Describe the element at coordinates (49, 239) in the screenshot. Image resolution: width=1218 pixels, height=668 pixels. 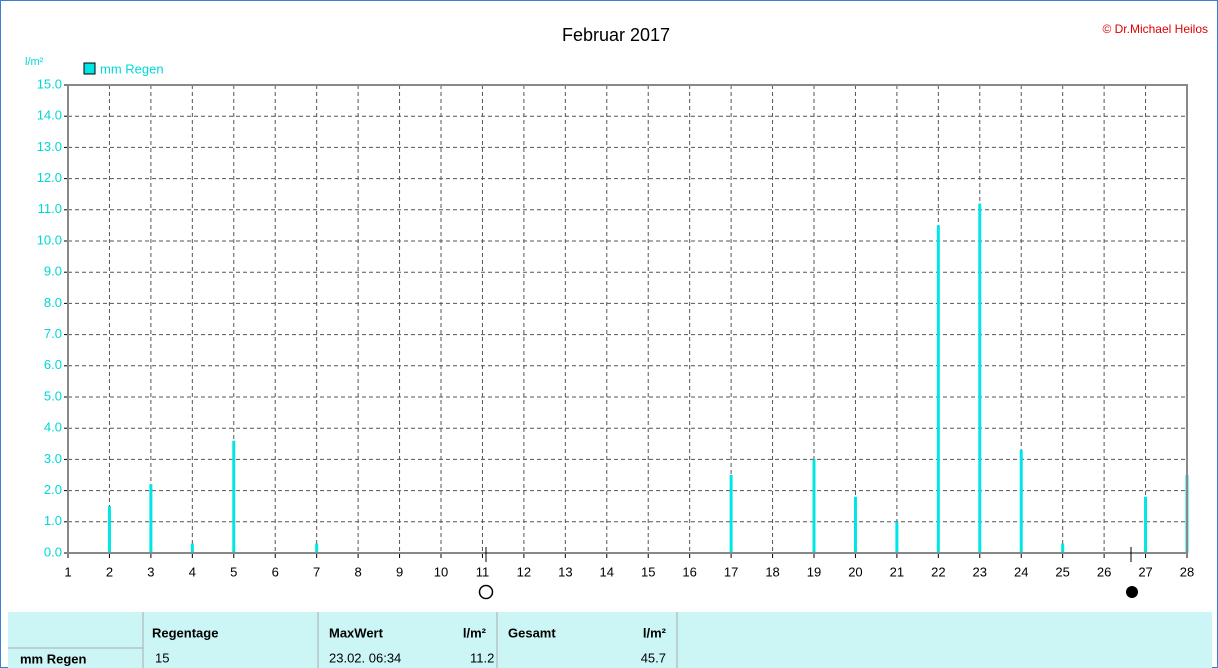
I see `y-tick-label: 10.0` at that location.